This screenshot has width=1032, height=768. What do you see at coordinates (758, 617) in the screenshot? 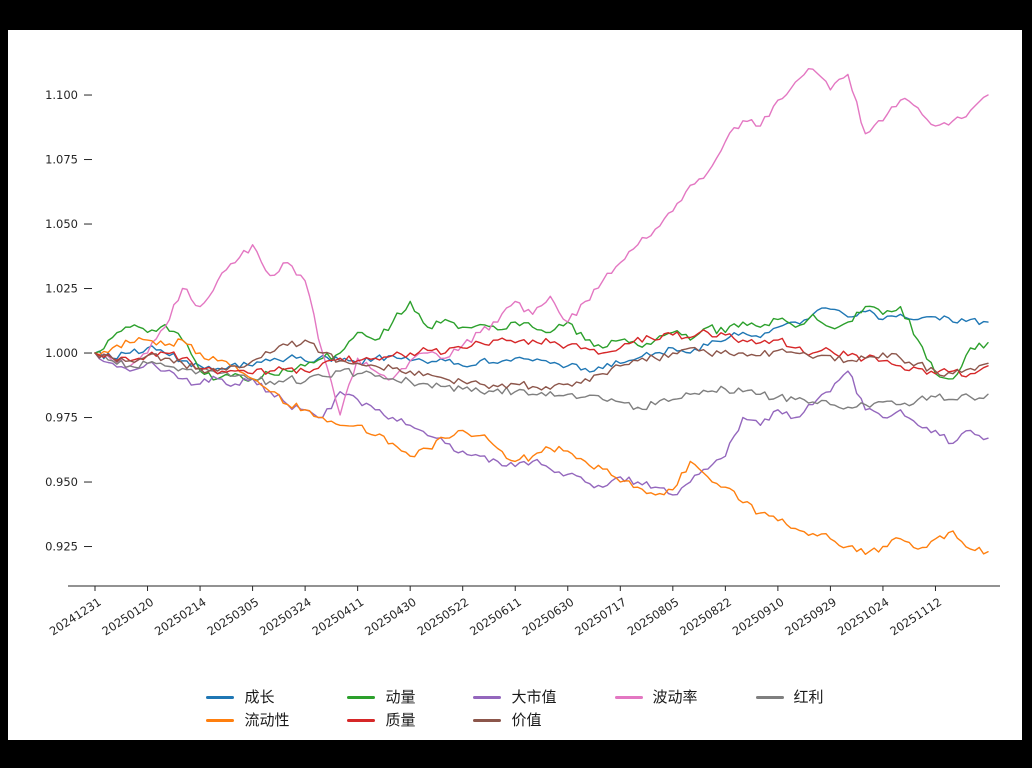
I see `x-tick-label: 20250910` at bounding box center [758, 617].